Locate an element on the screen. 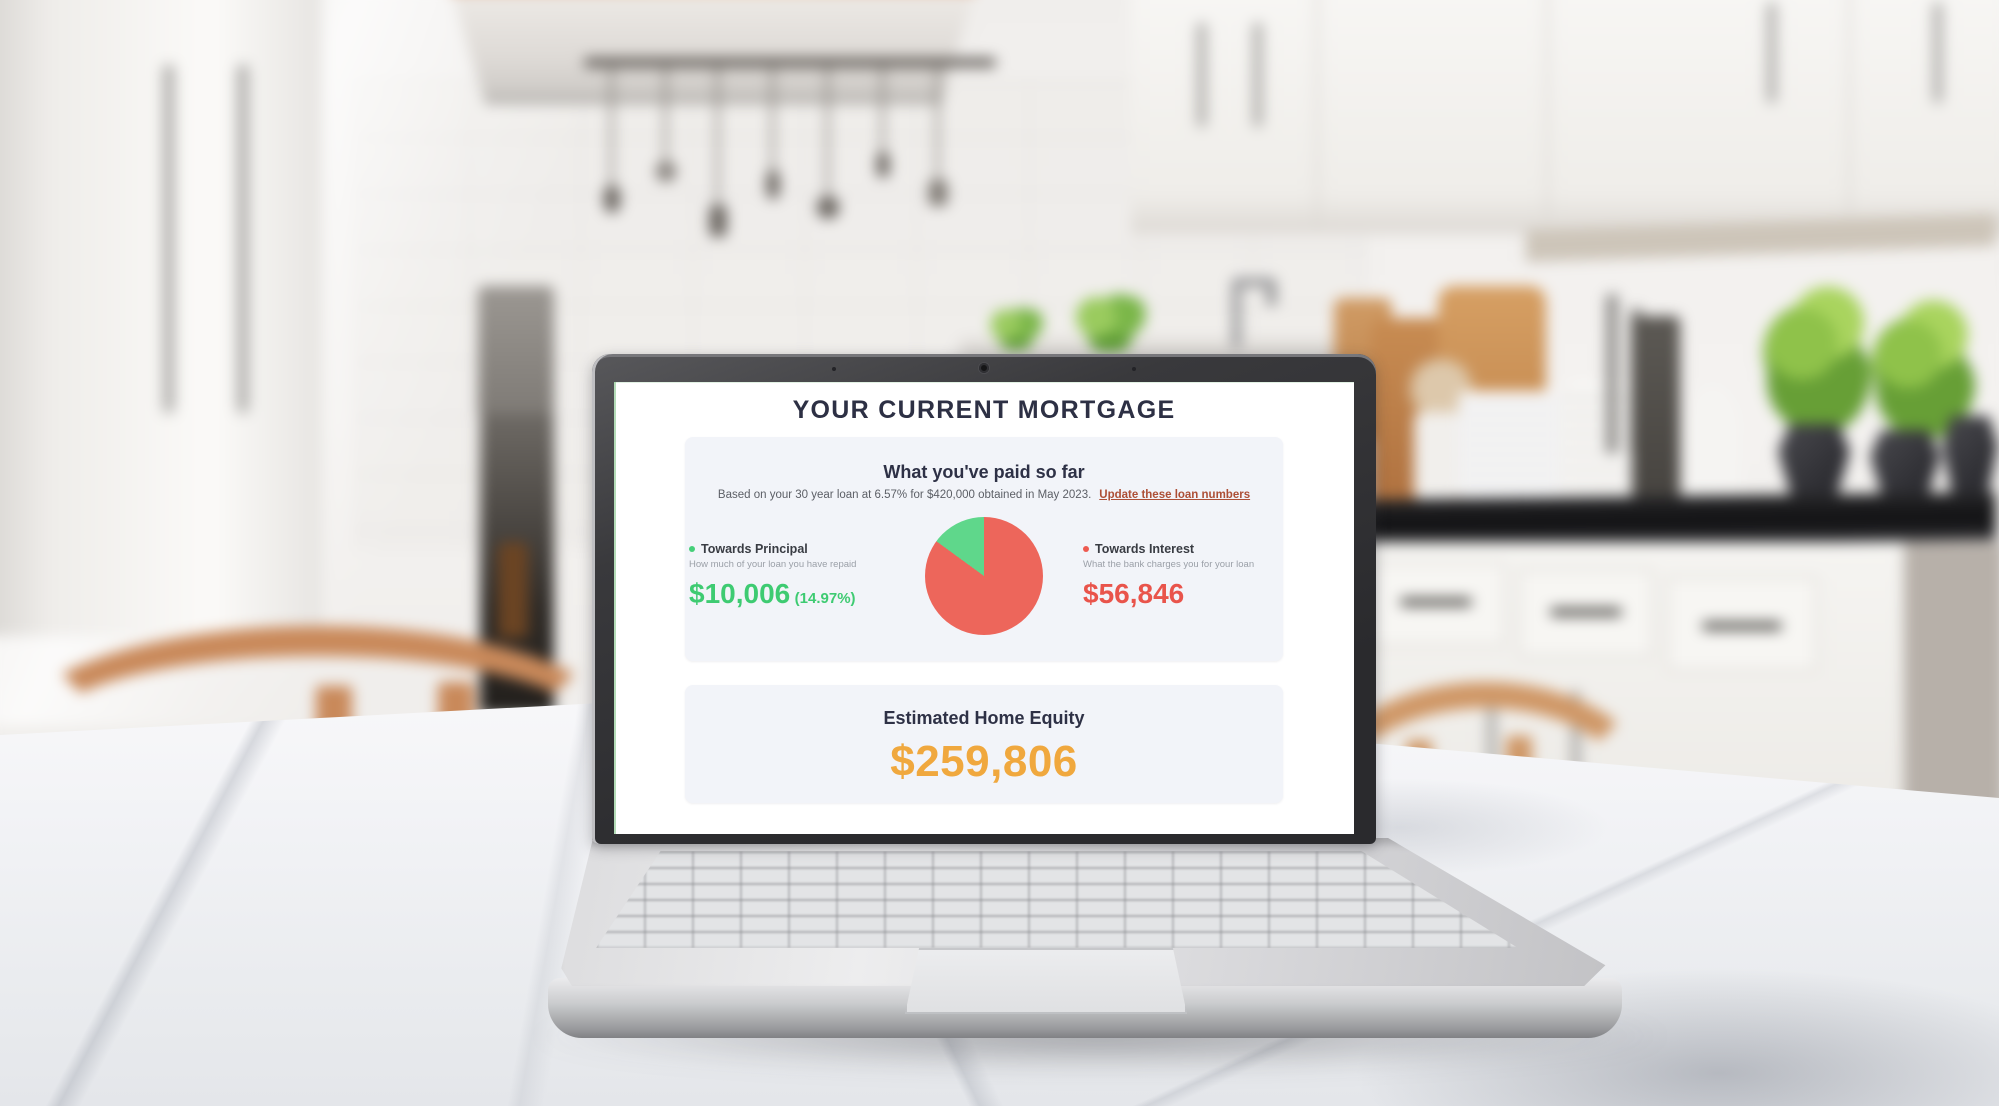  utensil-rail is located at coordinates (790, 62).